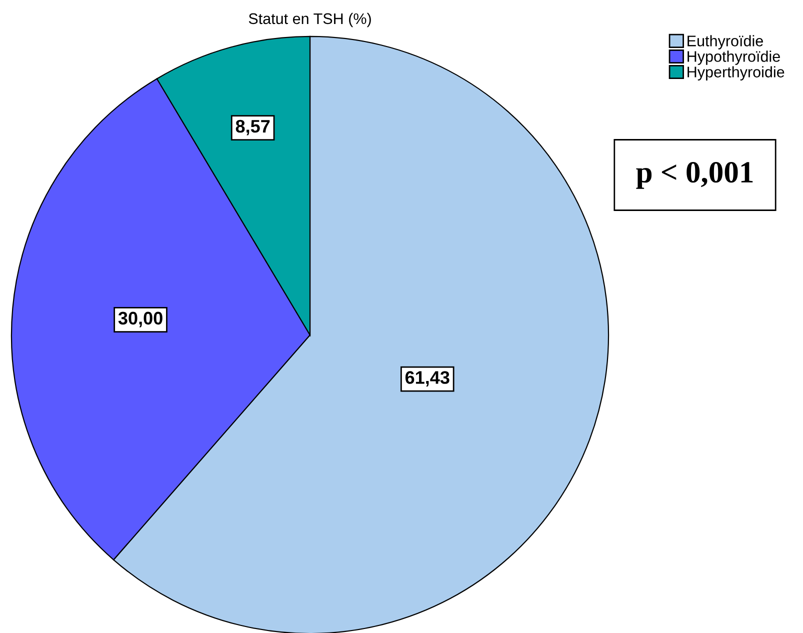 This screenshot has height=633, width=803. Describe the element at coordinates (725, 42) in the screenshot. I see `legend-label: Euthyroïdie` at that location.